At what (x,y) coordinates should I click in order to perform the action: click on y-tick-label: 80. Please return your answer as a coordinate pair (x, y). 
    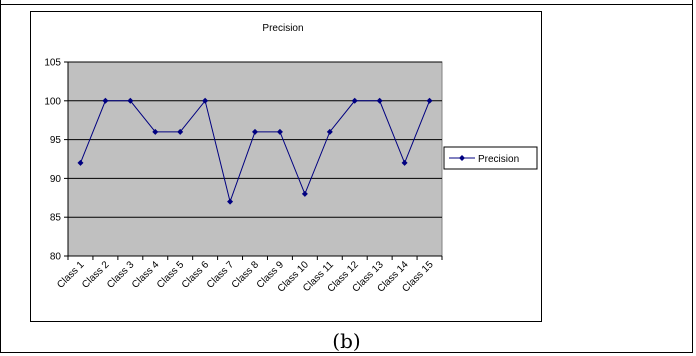
    Looking at the image, I should click on (56, 257).